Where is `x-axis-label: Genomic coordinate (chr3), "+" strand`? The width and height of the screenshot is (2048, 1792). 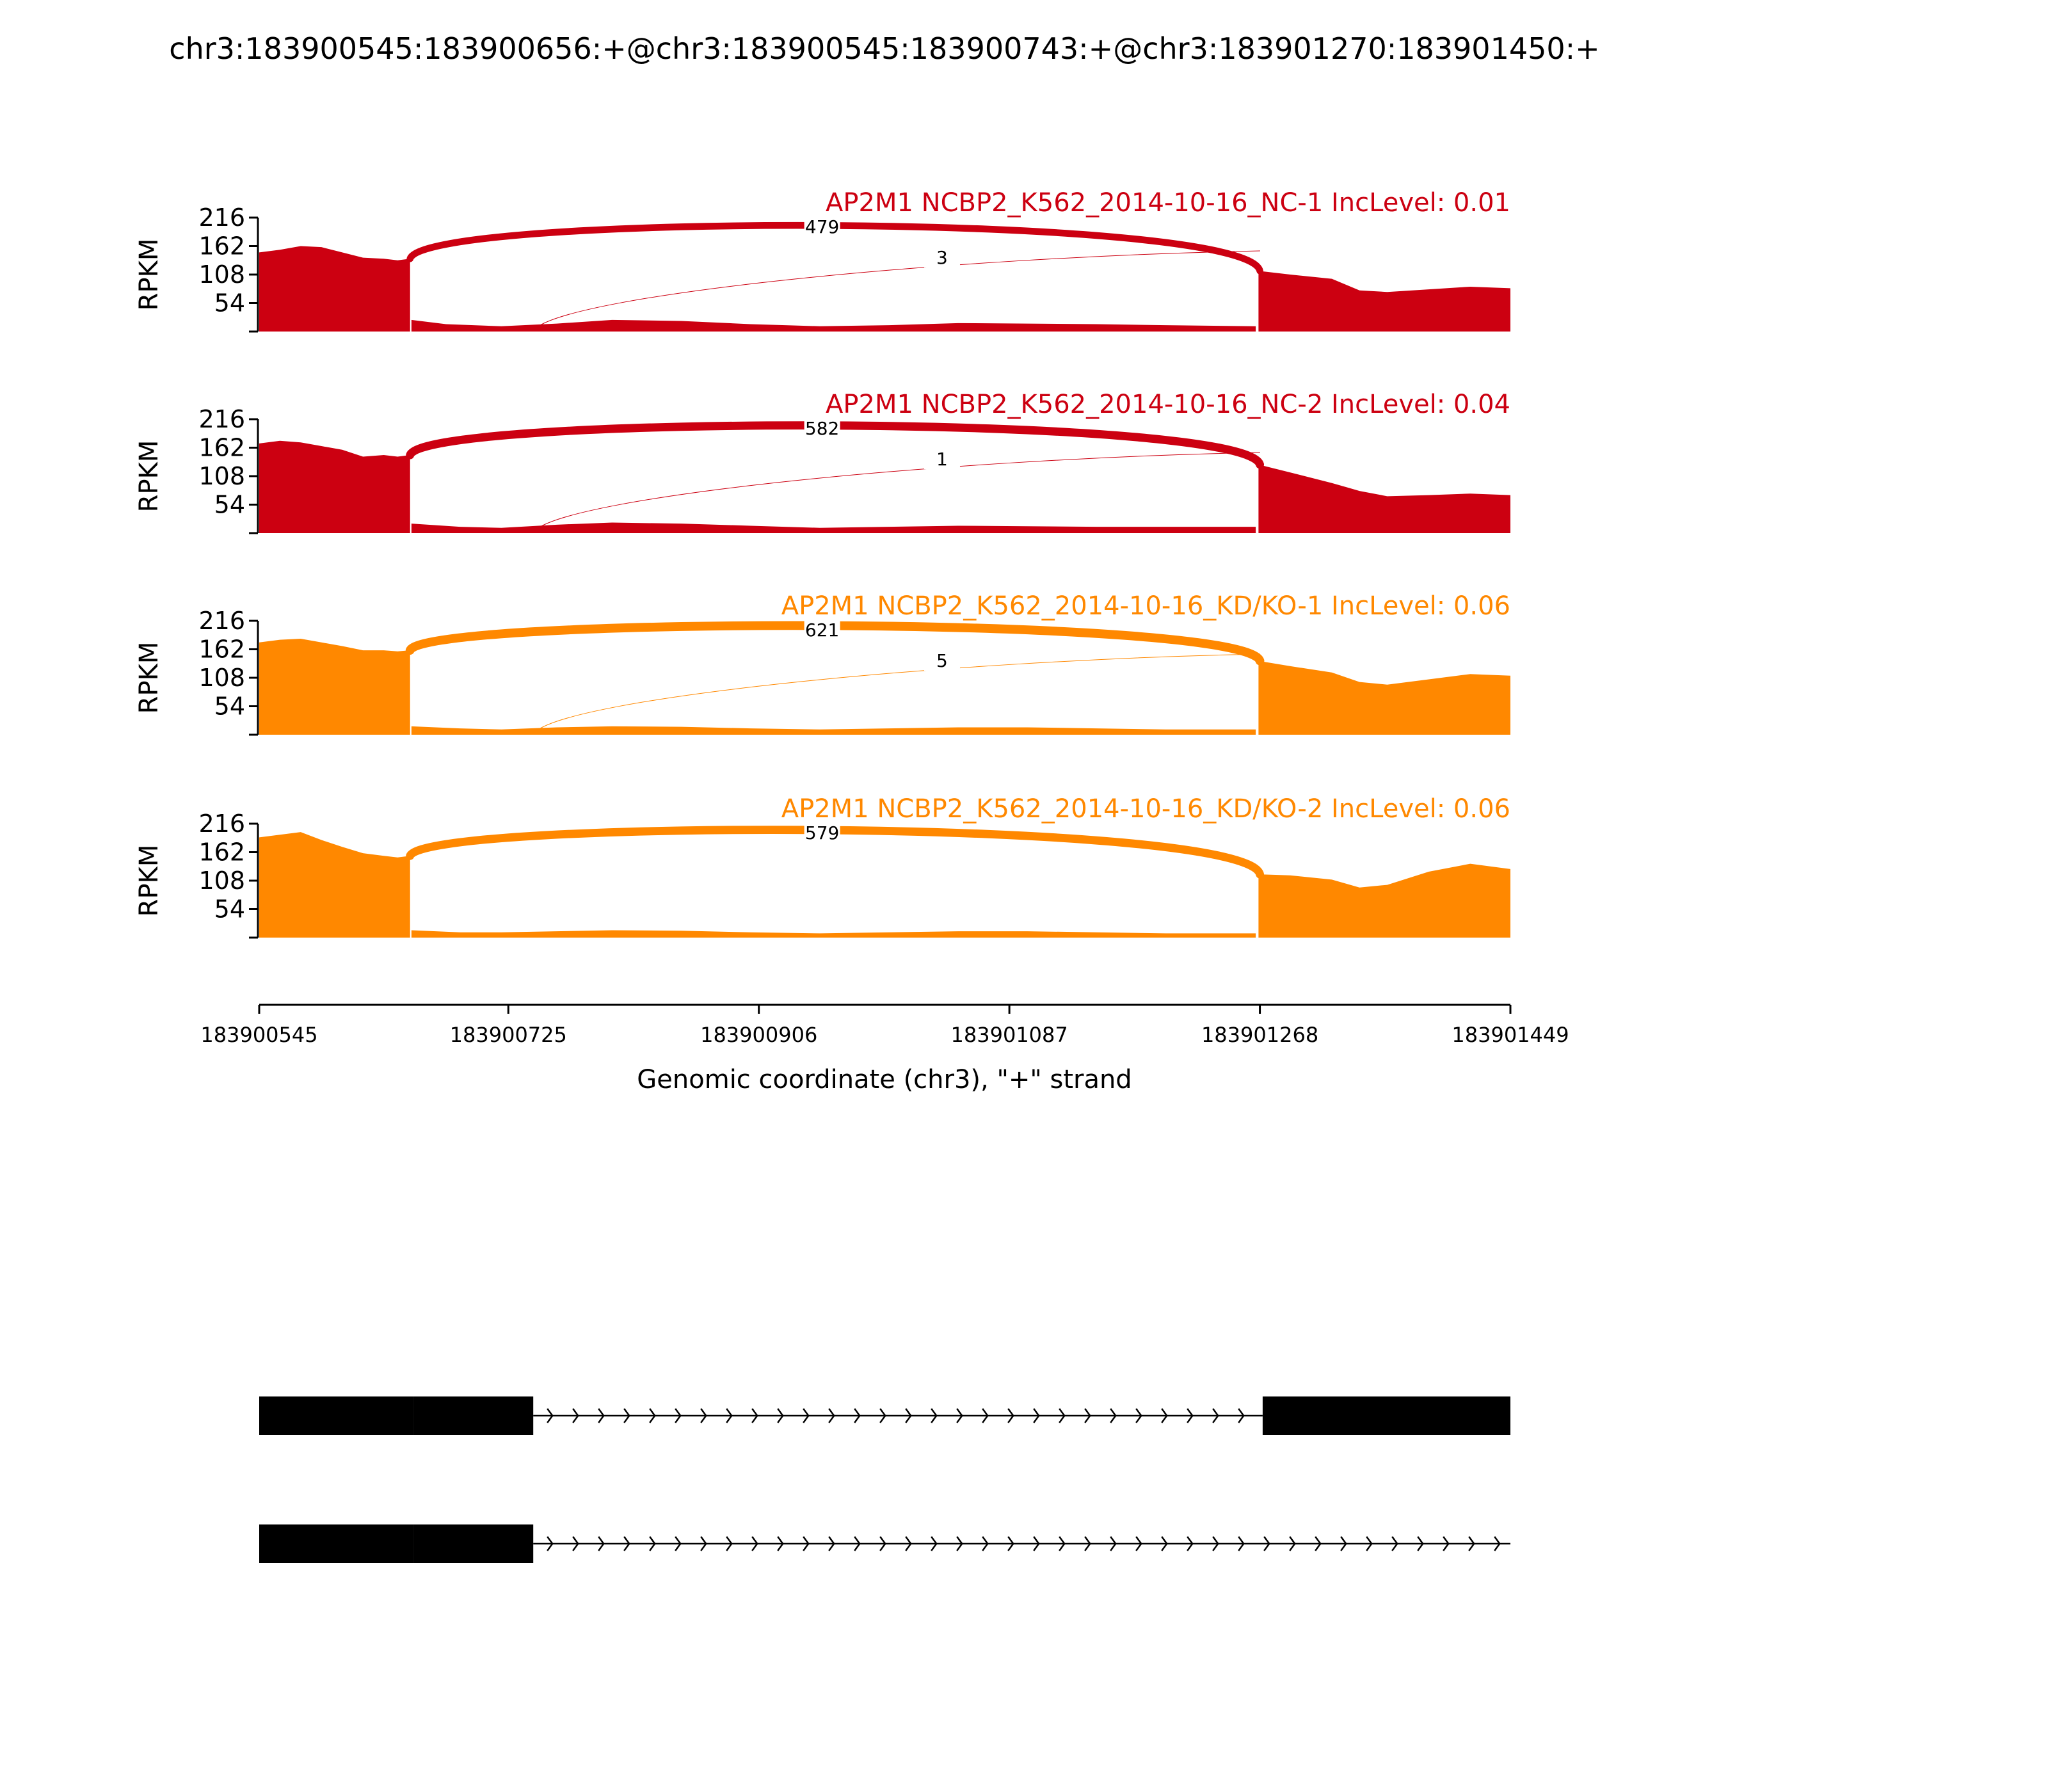 x-axis-label: Genomic coordinate (chr3), "+" strand is located at coordinates (884, 1079).